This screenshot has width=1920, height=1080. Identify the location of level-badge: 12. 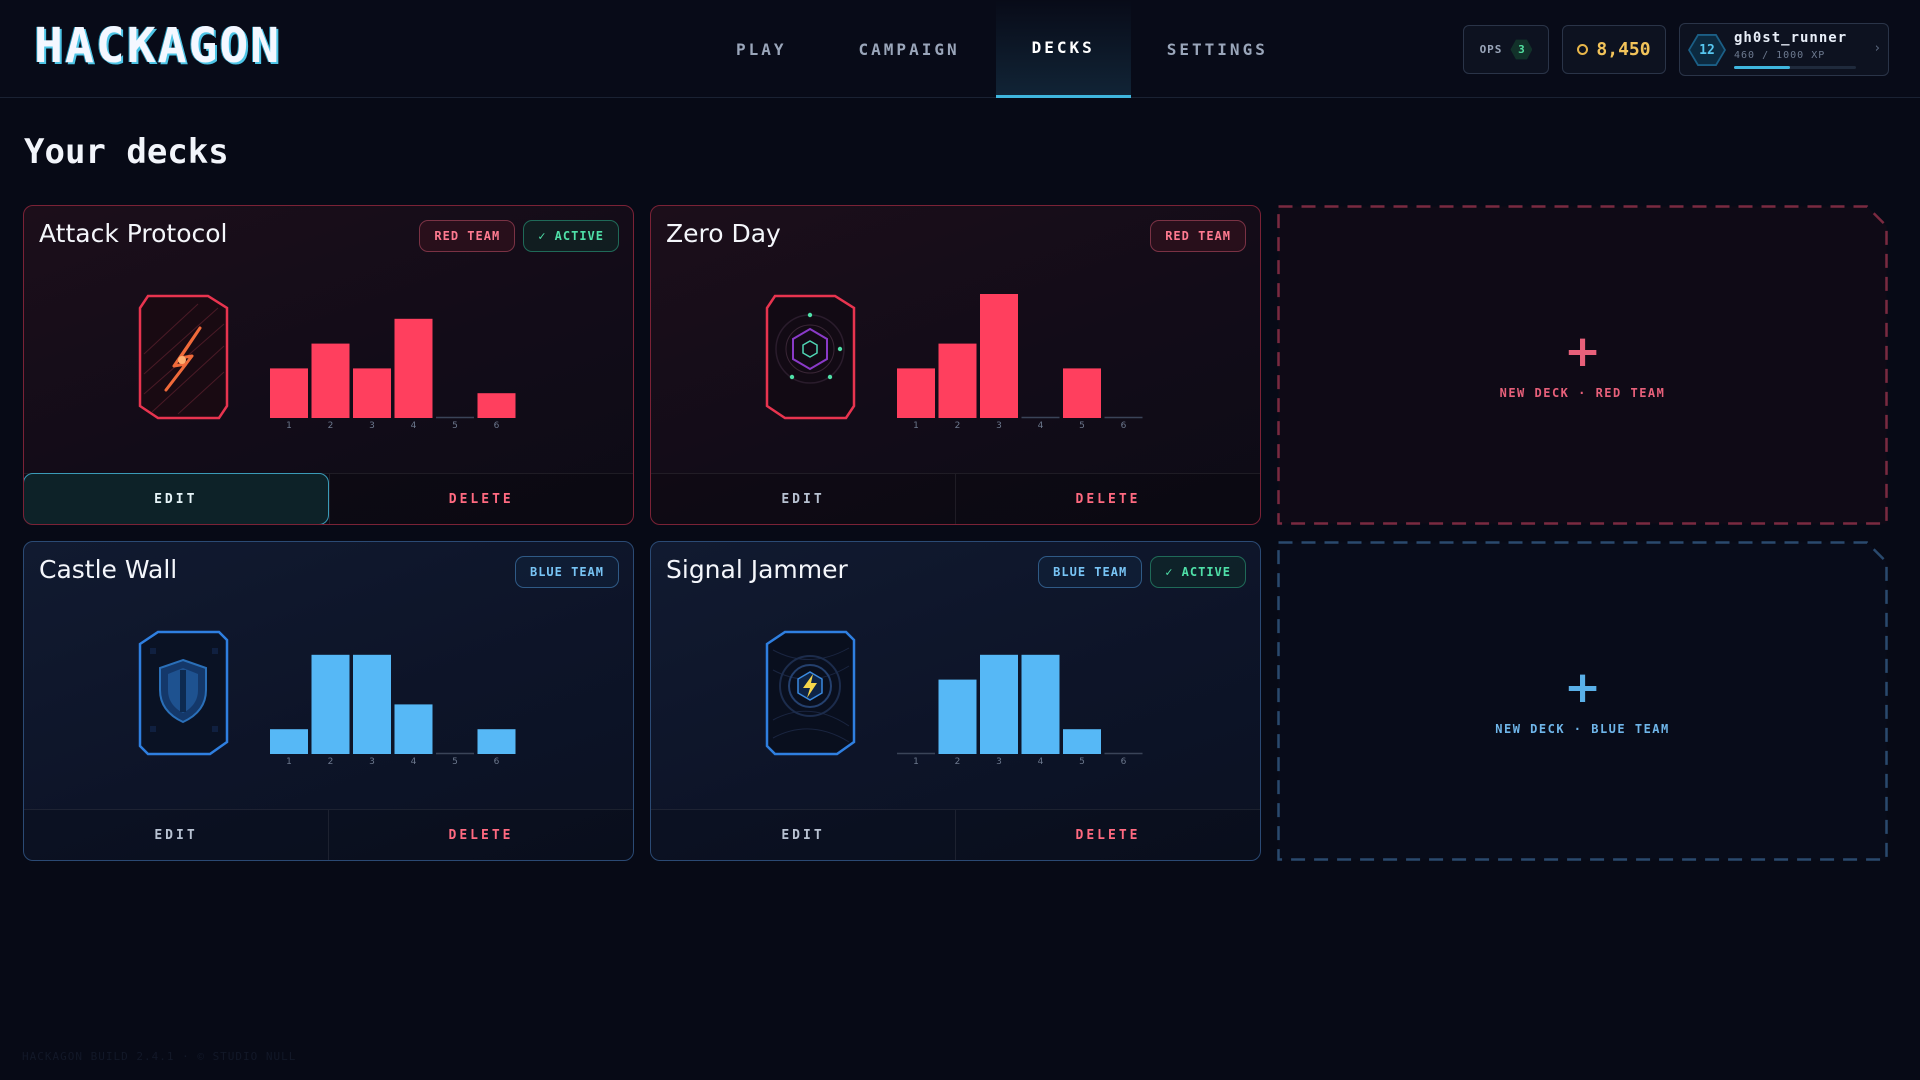
(1707, 50).